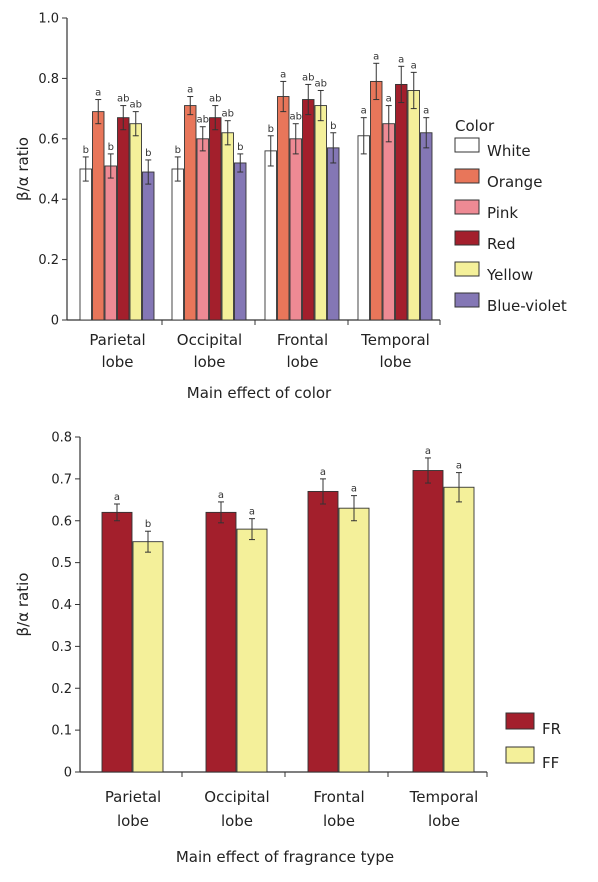  I want to click on bottom-y-axis-title: β/α ratio, so click(23, 605).